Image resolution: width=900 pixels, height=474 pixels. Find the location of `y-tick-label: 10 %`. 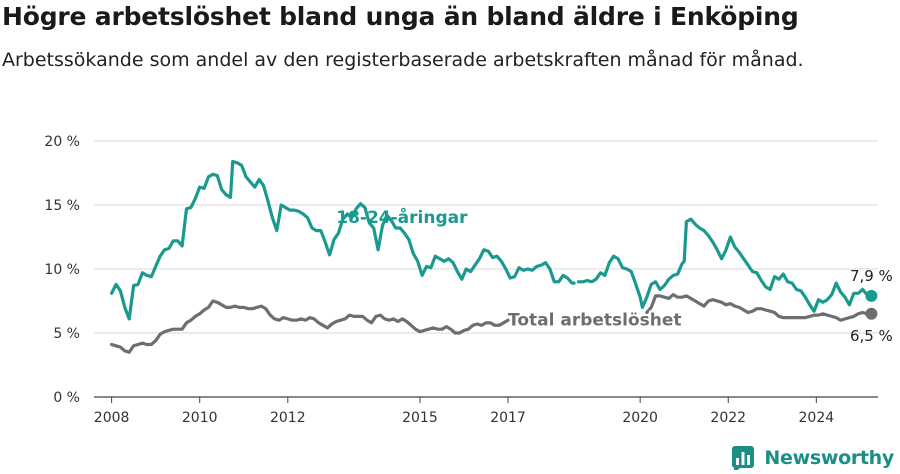

y-tick-label: 10 % is located at coordinates (62, 270).